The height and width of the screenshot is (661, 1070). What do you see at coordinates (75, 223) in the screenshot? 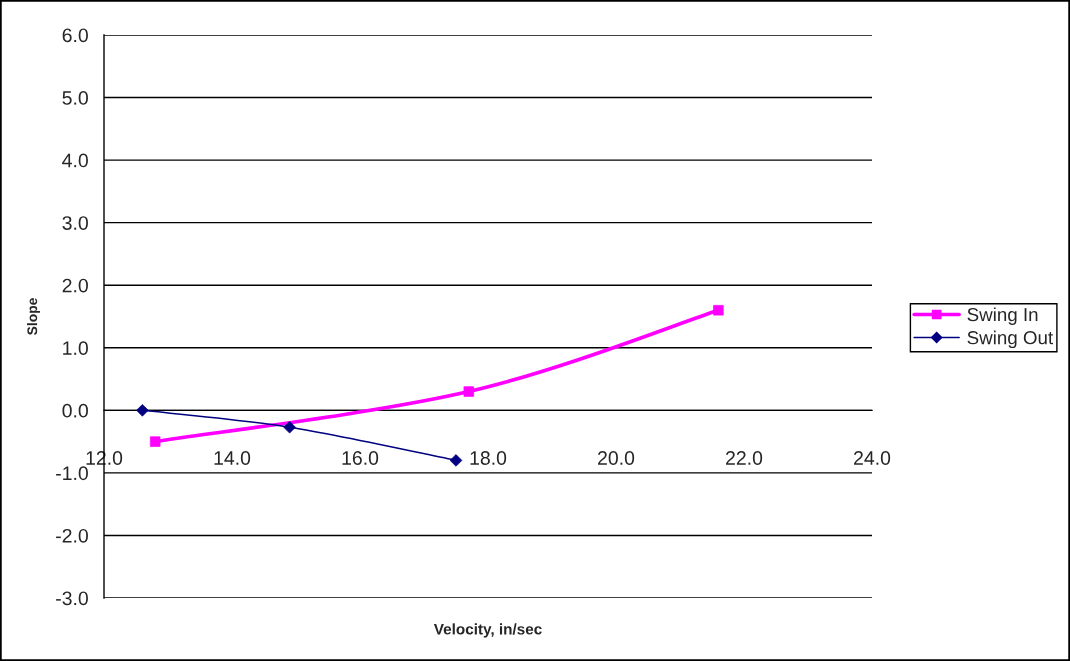
I see `y-tick-label: 3.0` at bounding box center [75, 223].